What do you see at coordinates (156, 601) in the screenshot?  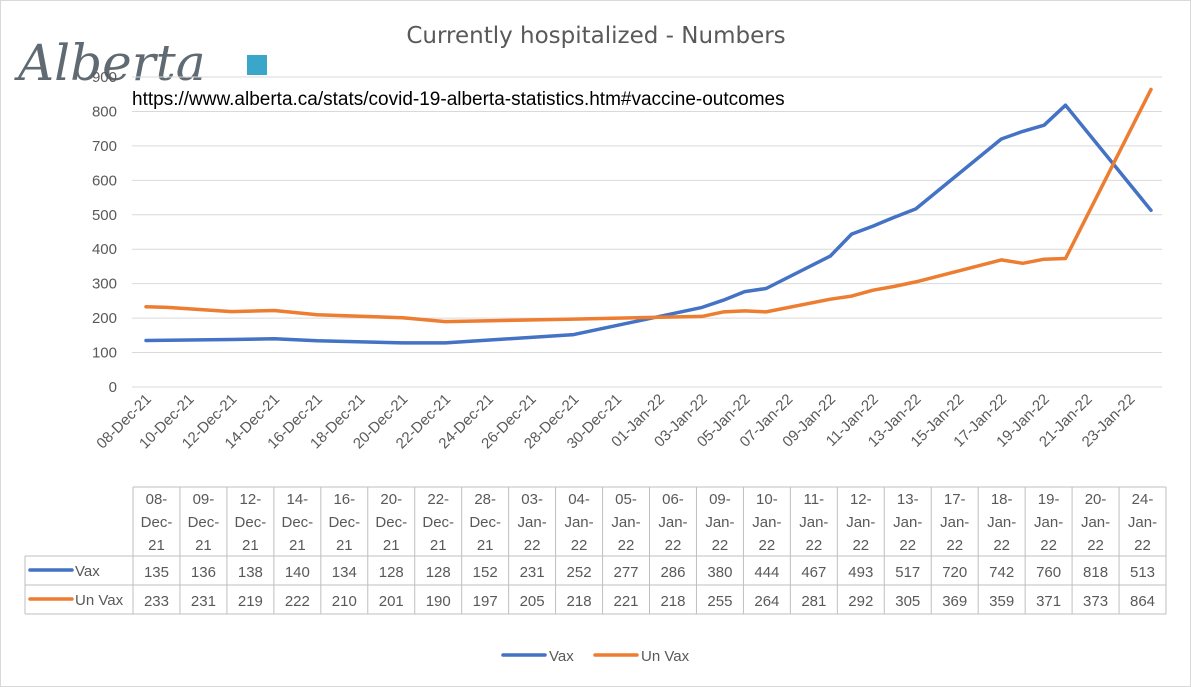 I see `table-value-cell: 233` at bounding box center [156, 601].